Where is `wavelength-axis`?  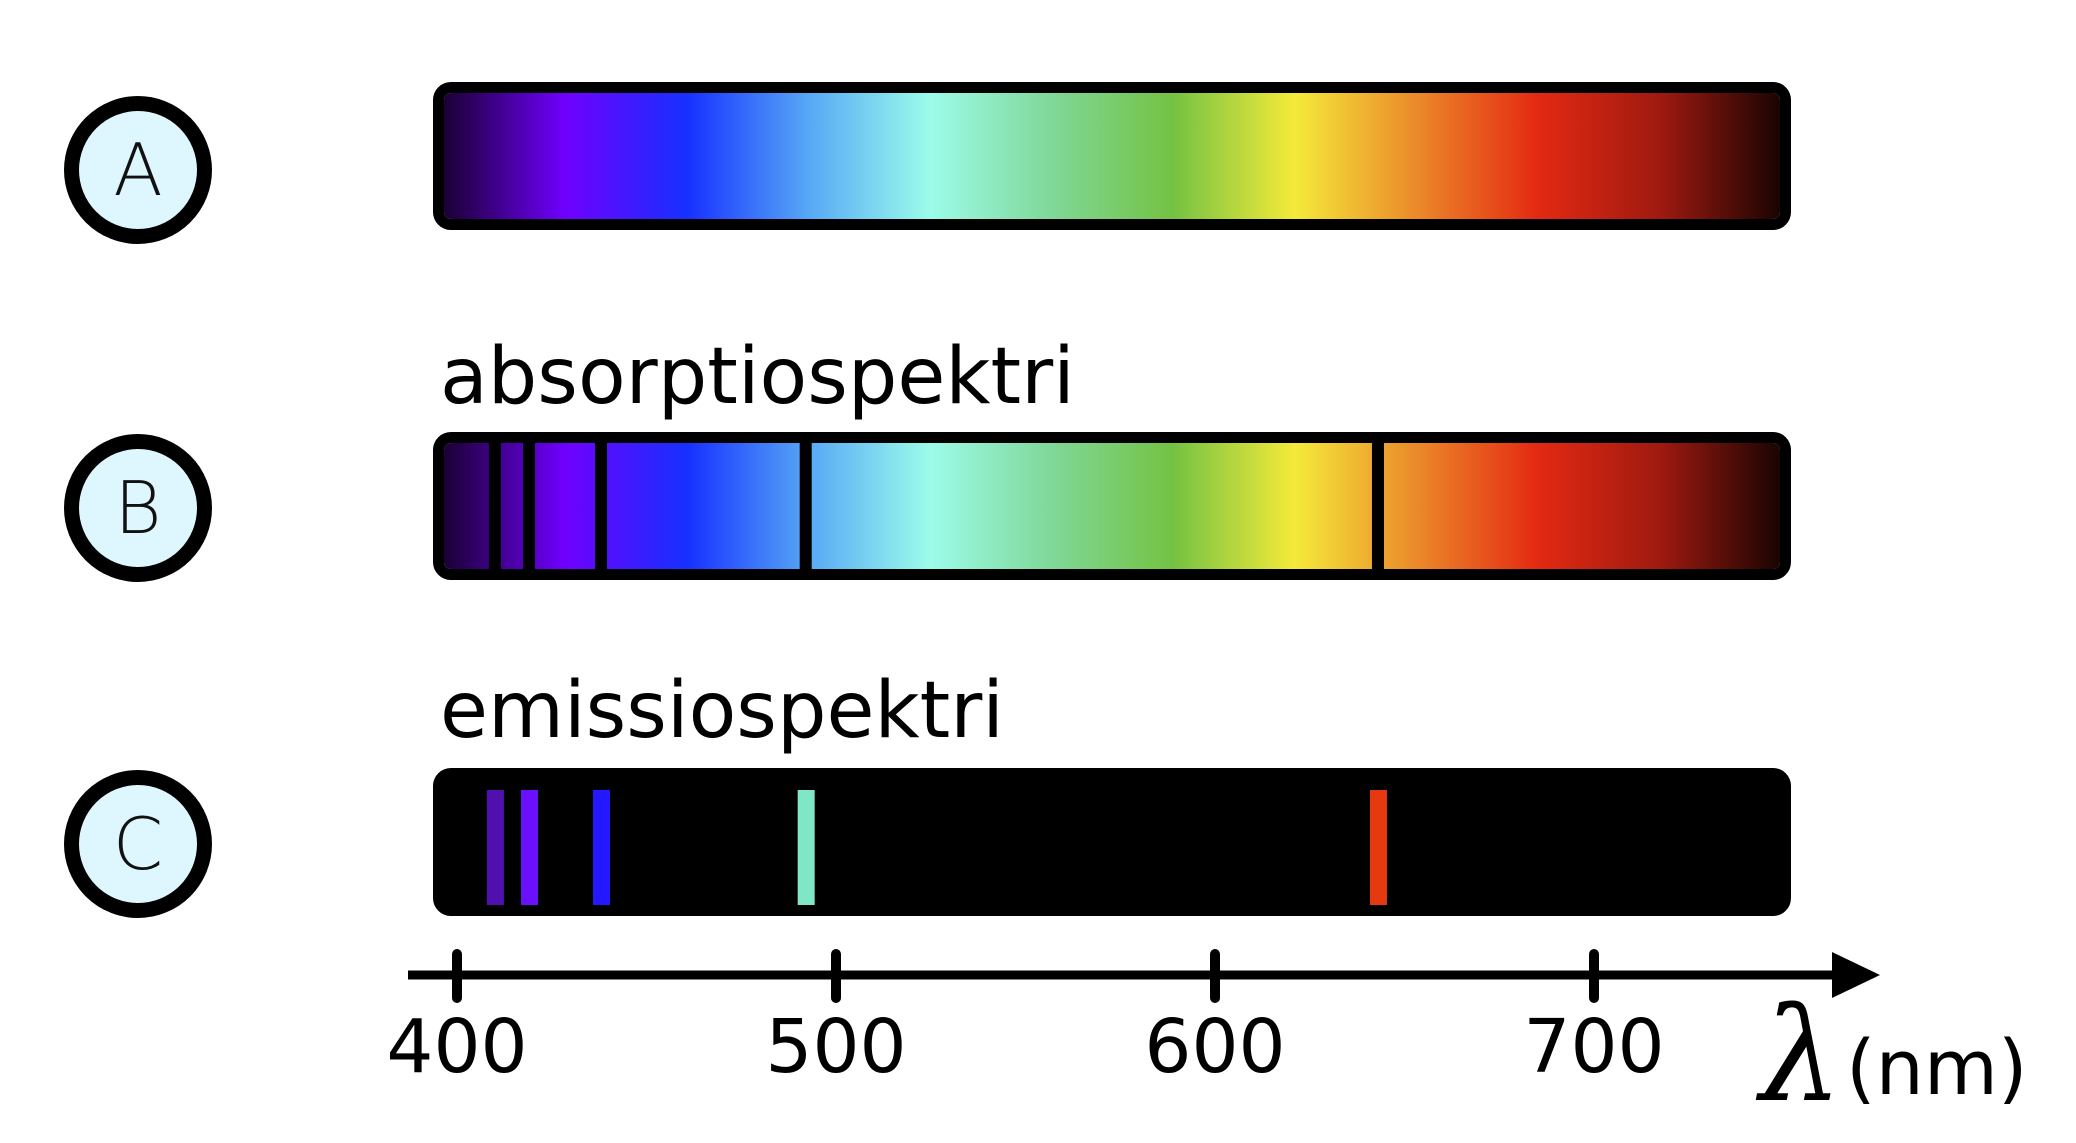
wavelength-axis is located at coordinates (1144, 976).